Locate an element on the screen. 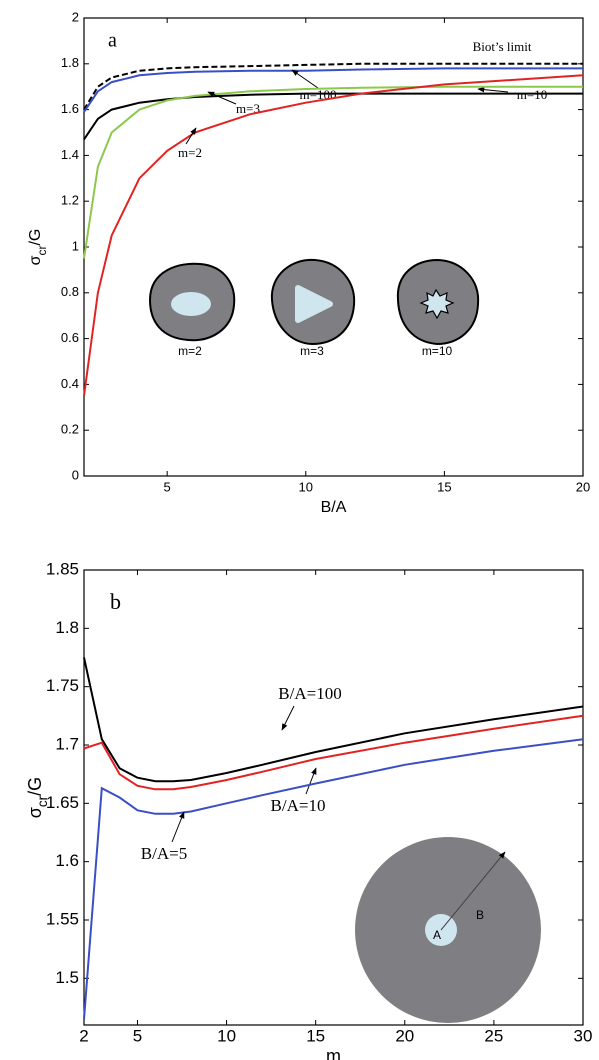 This screenshot has width=599, height=1060. annotation: m=10 is located at coordinates (532, 94).